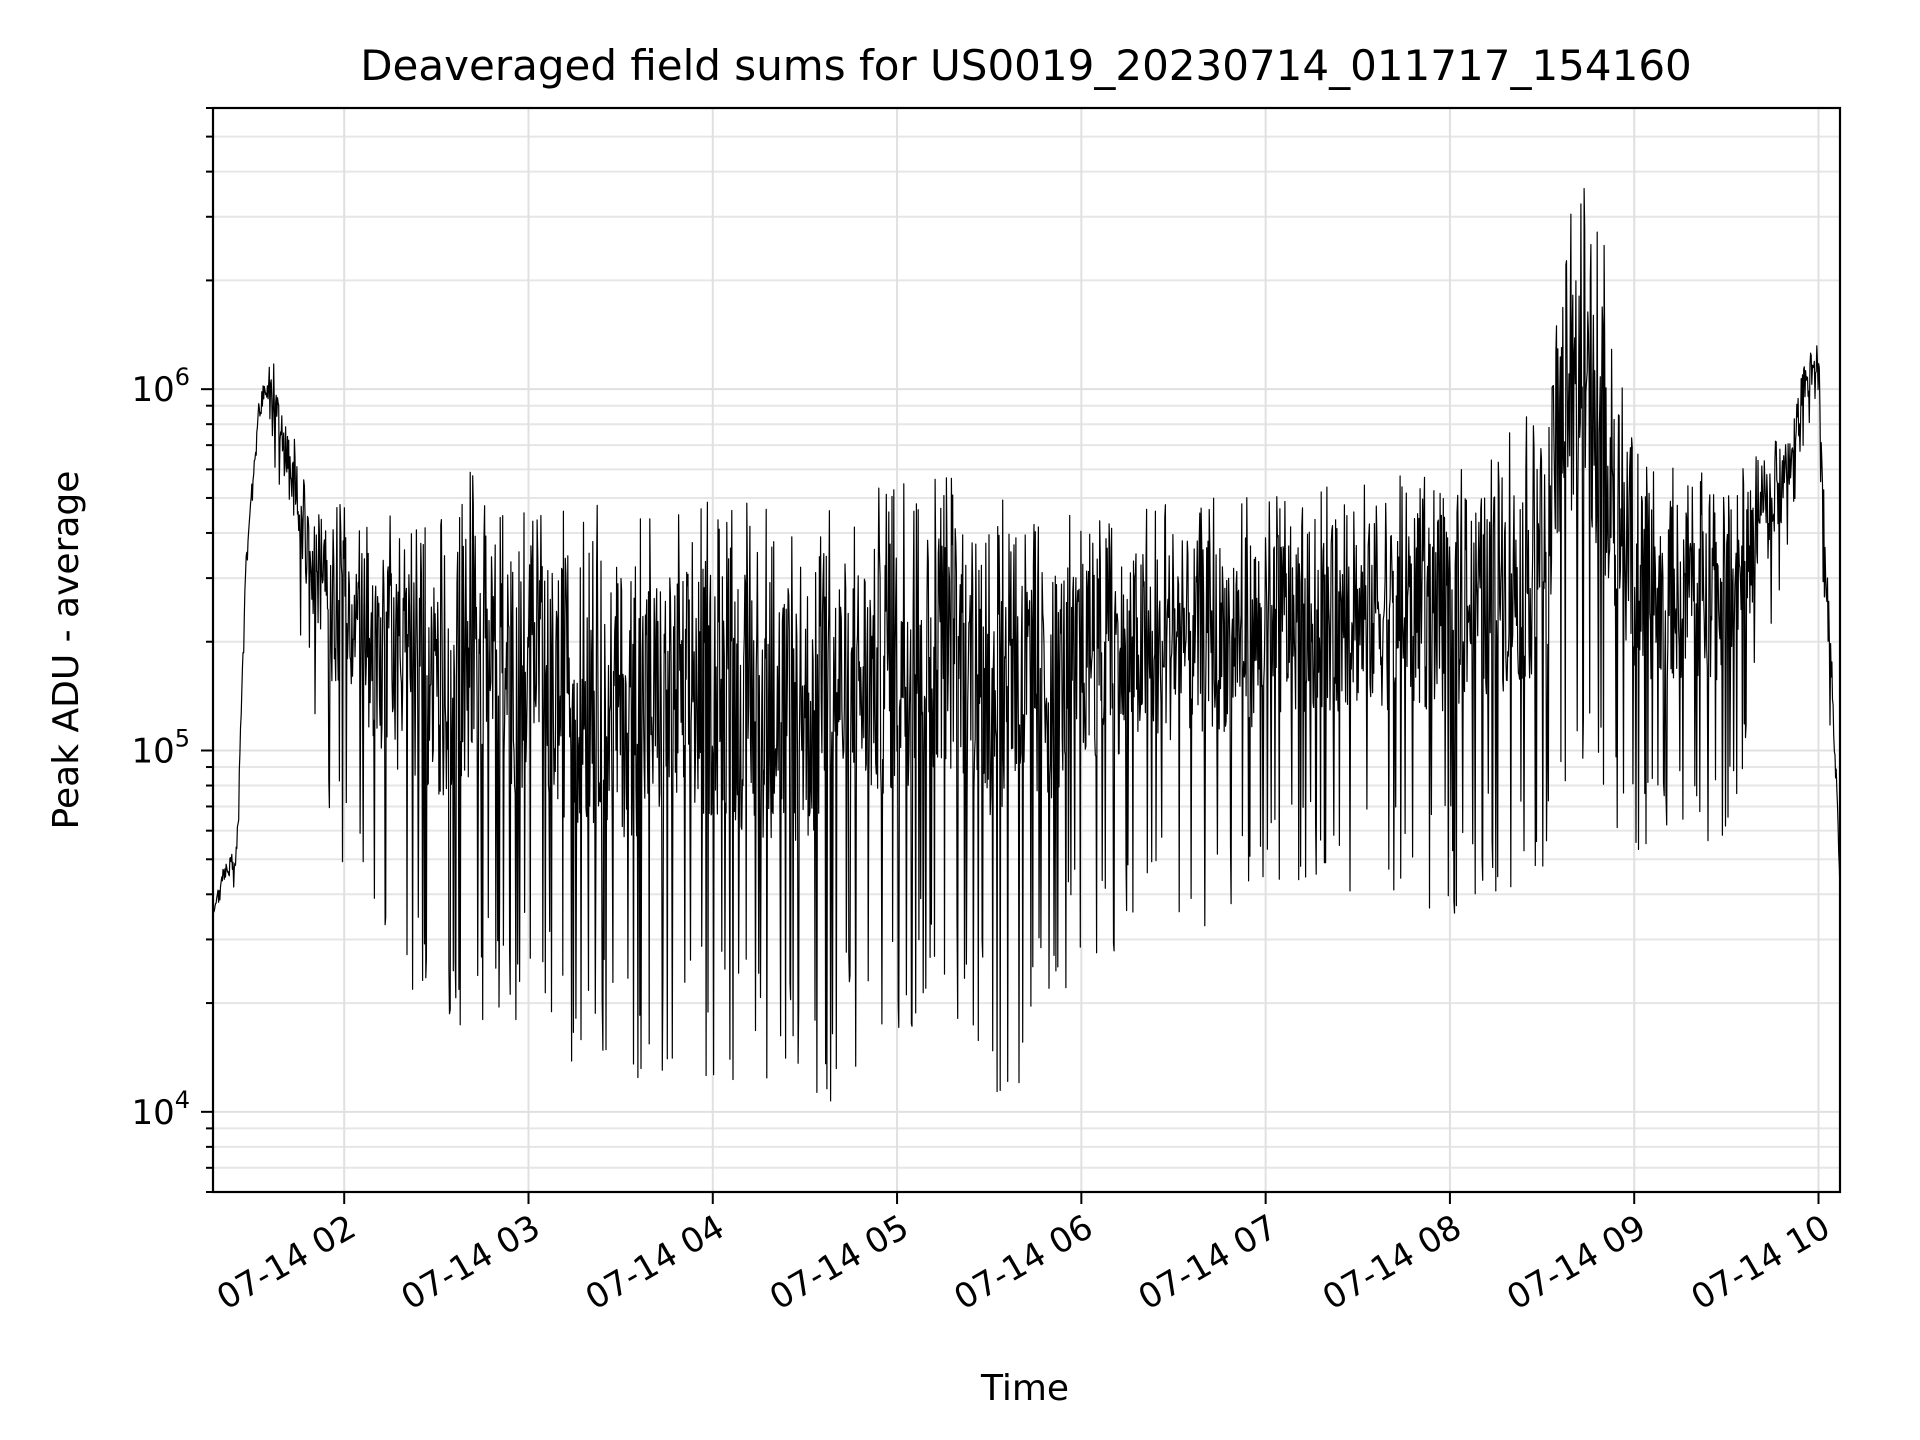 This screenshot has height=1440, width=1920. Describe the element at coordinates (839, 1262) in the screenshot. I see `x-tick-label: 07-14 05` at that location.